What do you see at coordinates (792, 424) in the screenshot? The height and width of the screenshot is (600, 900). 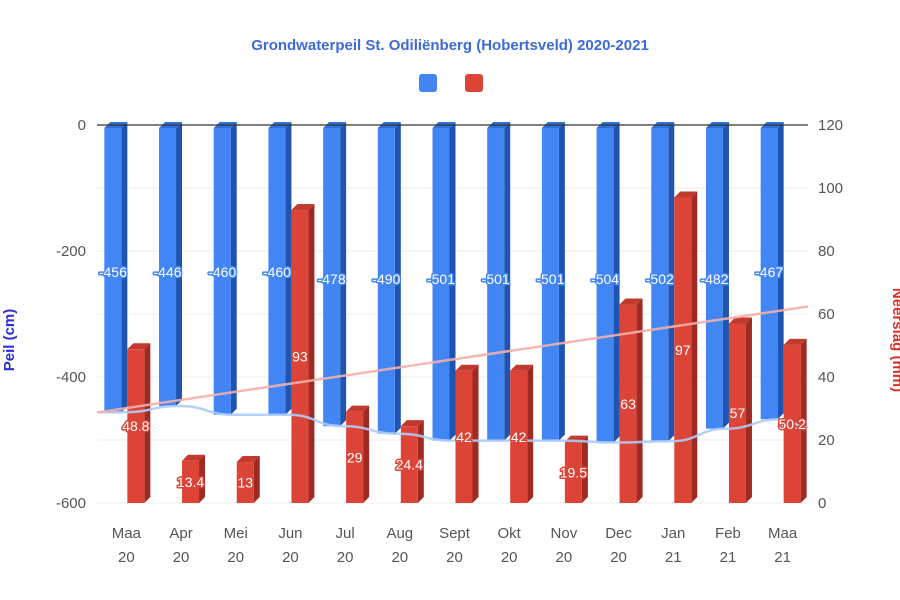 I see `neerslag-data-label: 50.2` at bounding box center [792, 424].